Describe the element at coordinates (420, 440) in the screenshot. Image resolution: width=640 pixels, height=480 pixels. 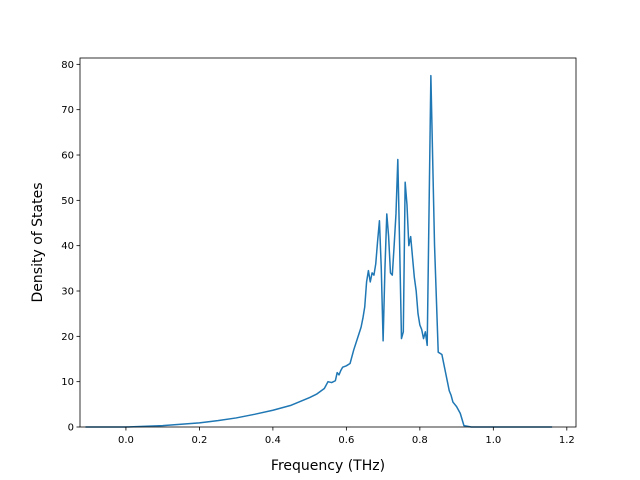
I see `x-tick-label: 0.8` at that location.